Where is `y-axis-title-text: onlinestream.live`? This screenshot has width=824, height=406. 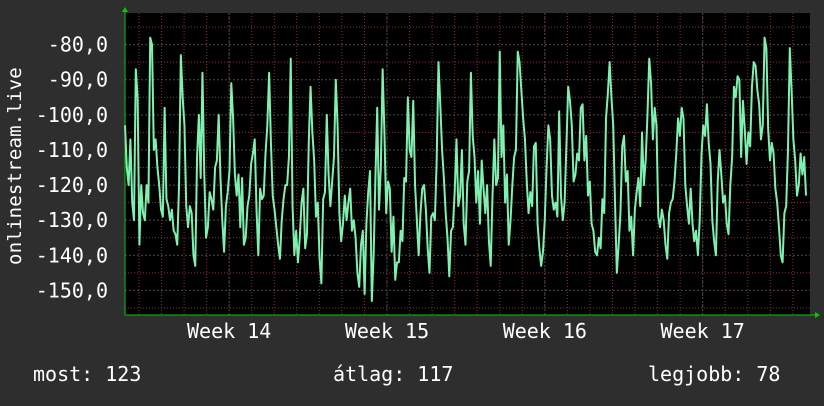 y-axis-title-text: onlinestream.live is located at coordinates (15, 166).